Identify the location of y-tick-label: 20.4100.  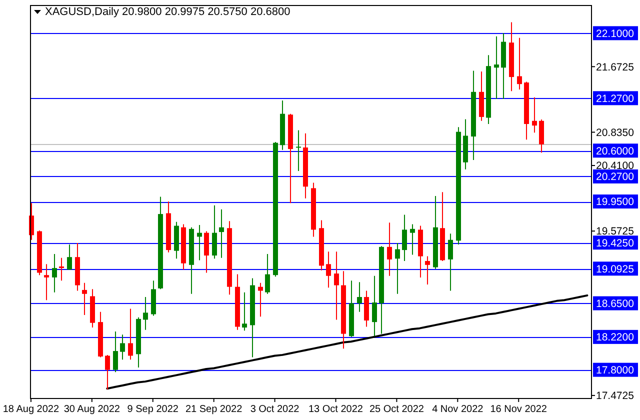
(615, 166).